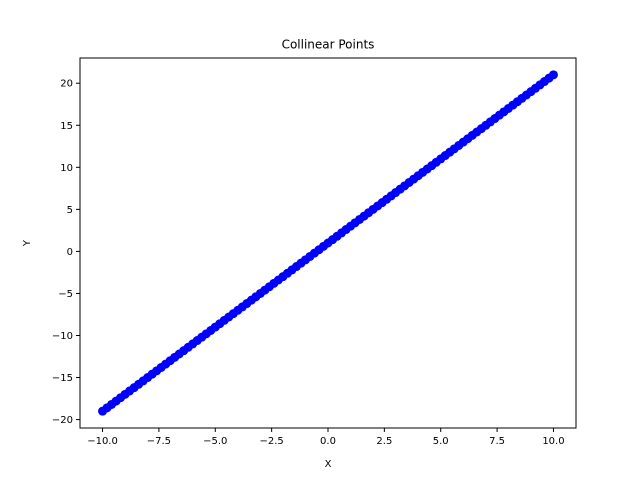  What do you see at coordinates (328, 464) in the screenshot?
I see `x-axis-label: X` at bounding box center [328, 464].